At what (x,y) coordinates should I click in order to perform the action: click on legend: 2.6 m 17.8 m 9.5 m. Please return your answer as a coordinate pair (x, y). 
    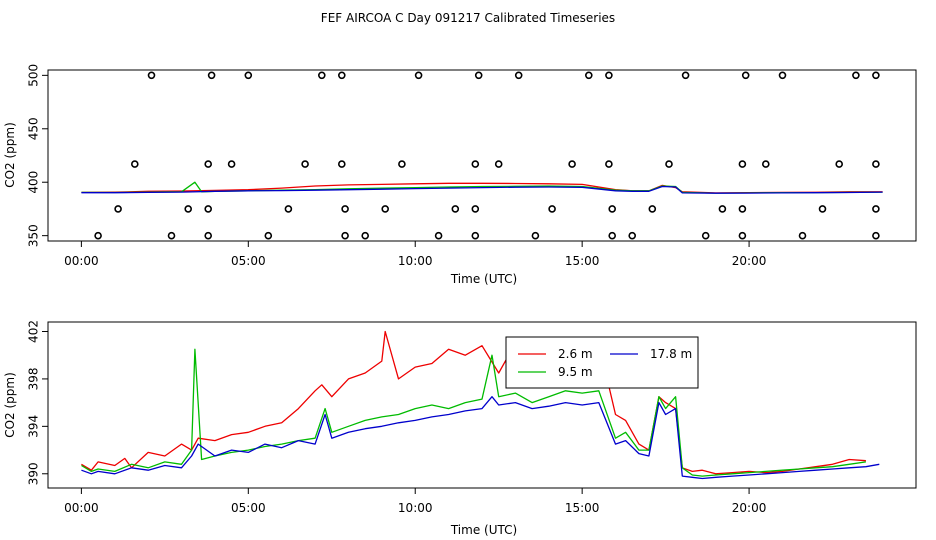
    Looking at the image, I should click on (602, 362).